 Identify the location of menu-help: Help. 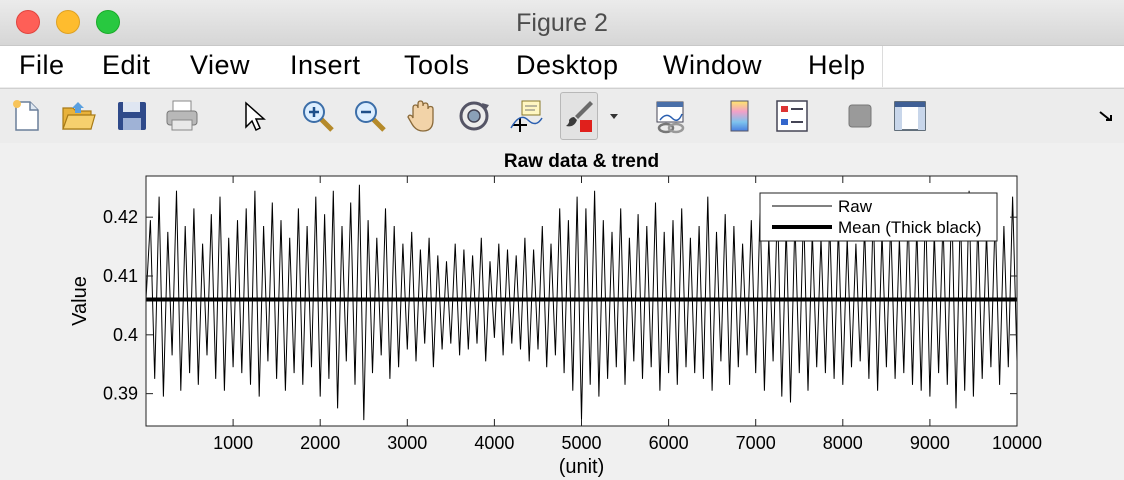
(837, 65).